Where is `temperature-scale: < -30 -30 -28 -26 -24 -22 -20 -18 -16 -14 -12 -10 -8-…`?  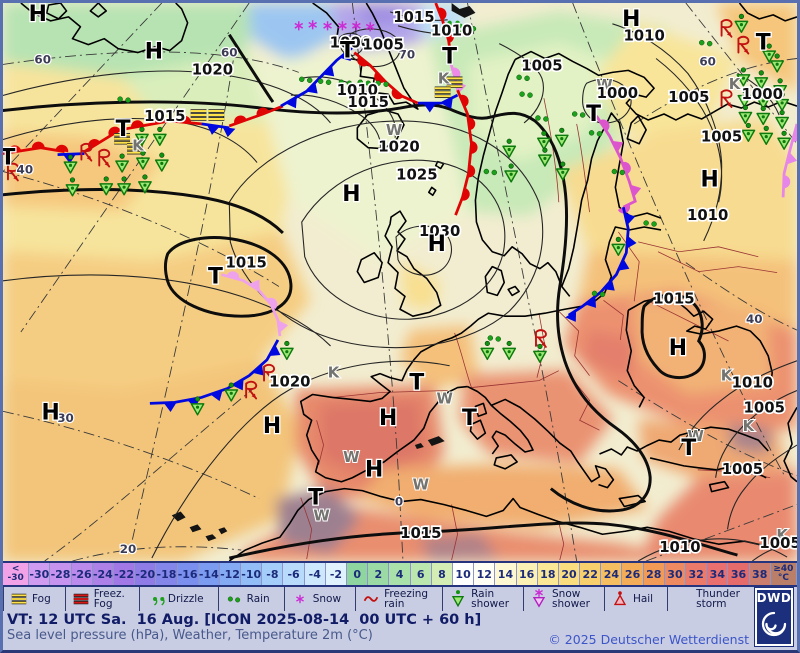 temperature-scale: < -30 -30 -28 -26 -24 -22 -20 -18 -16 -14 -12 -10 -8-… is located at coordinates (400, 574).